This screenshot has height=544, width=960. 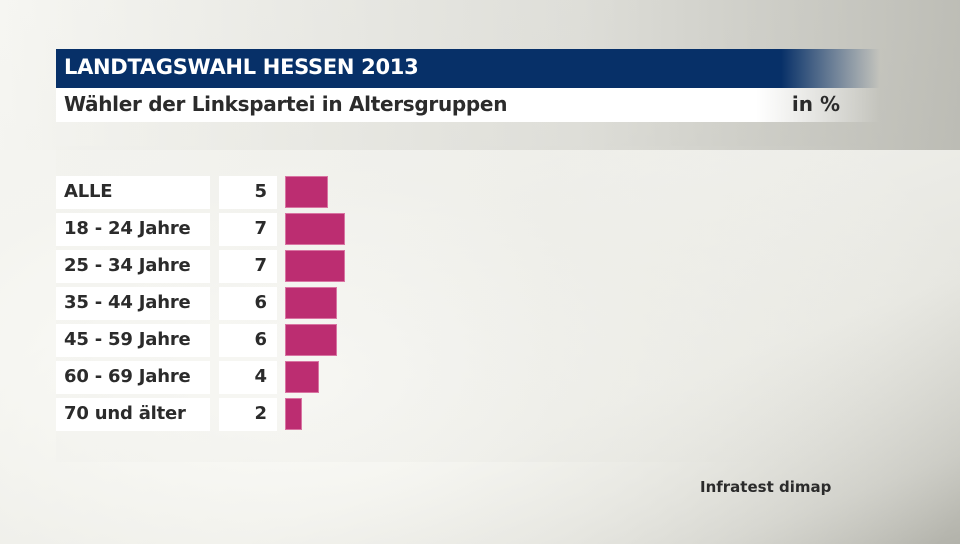 I want to click on chart-row: 70 und älter 2, so click(x=468, y=414).